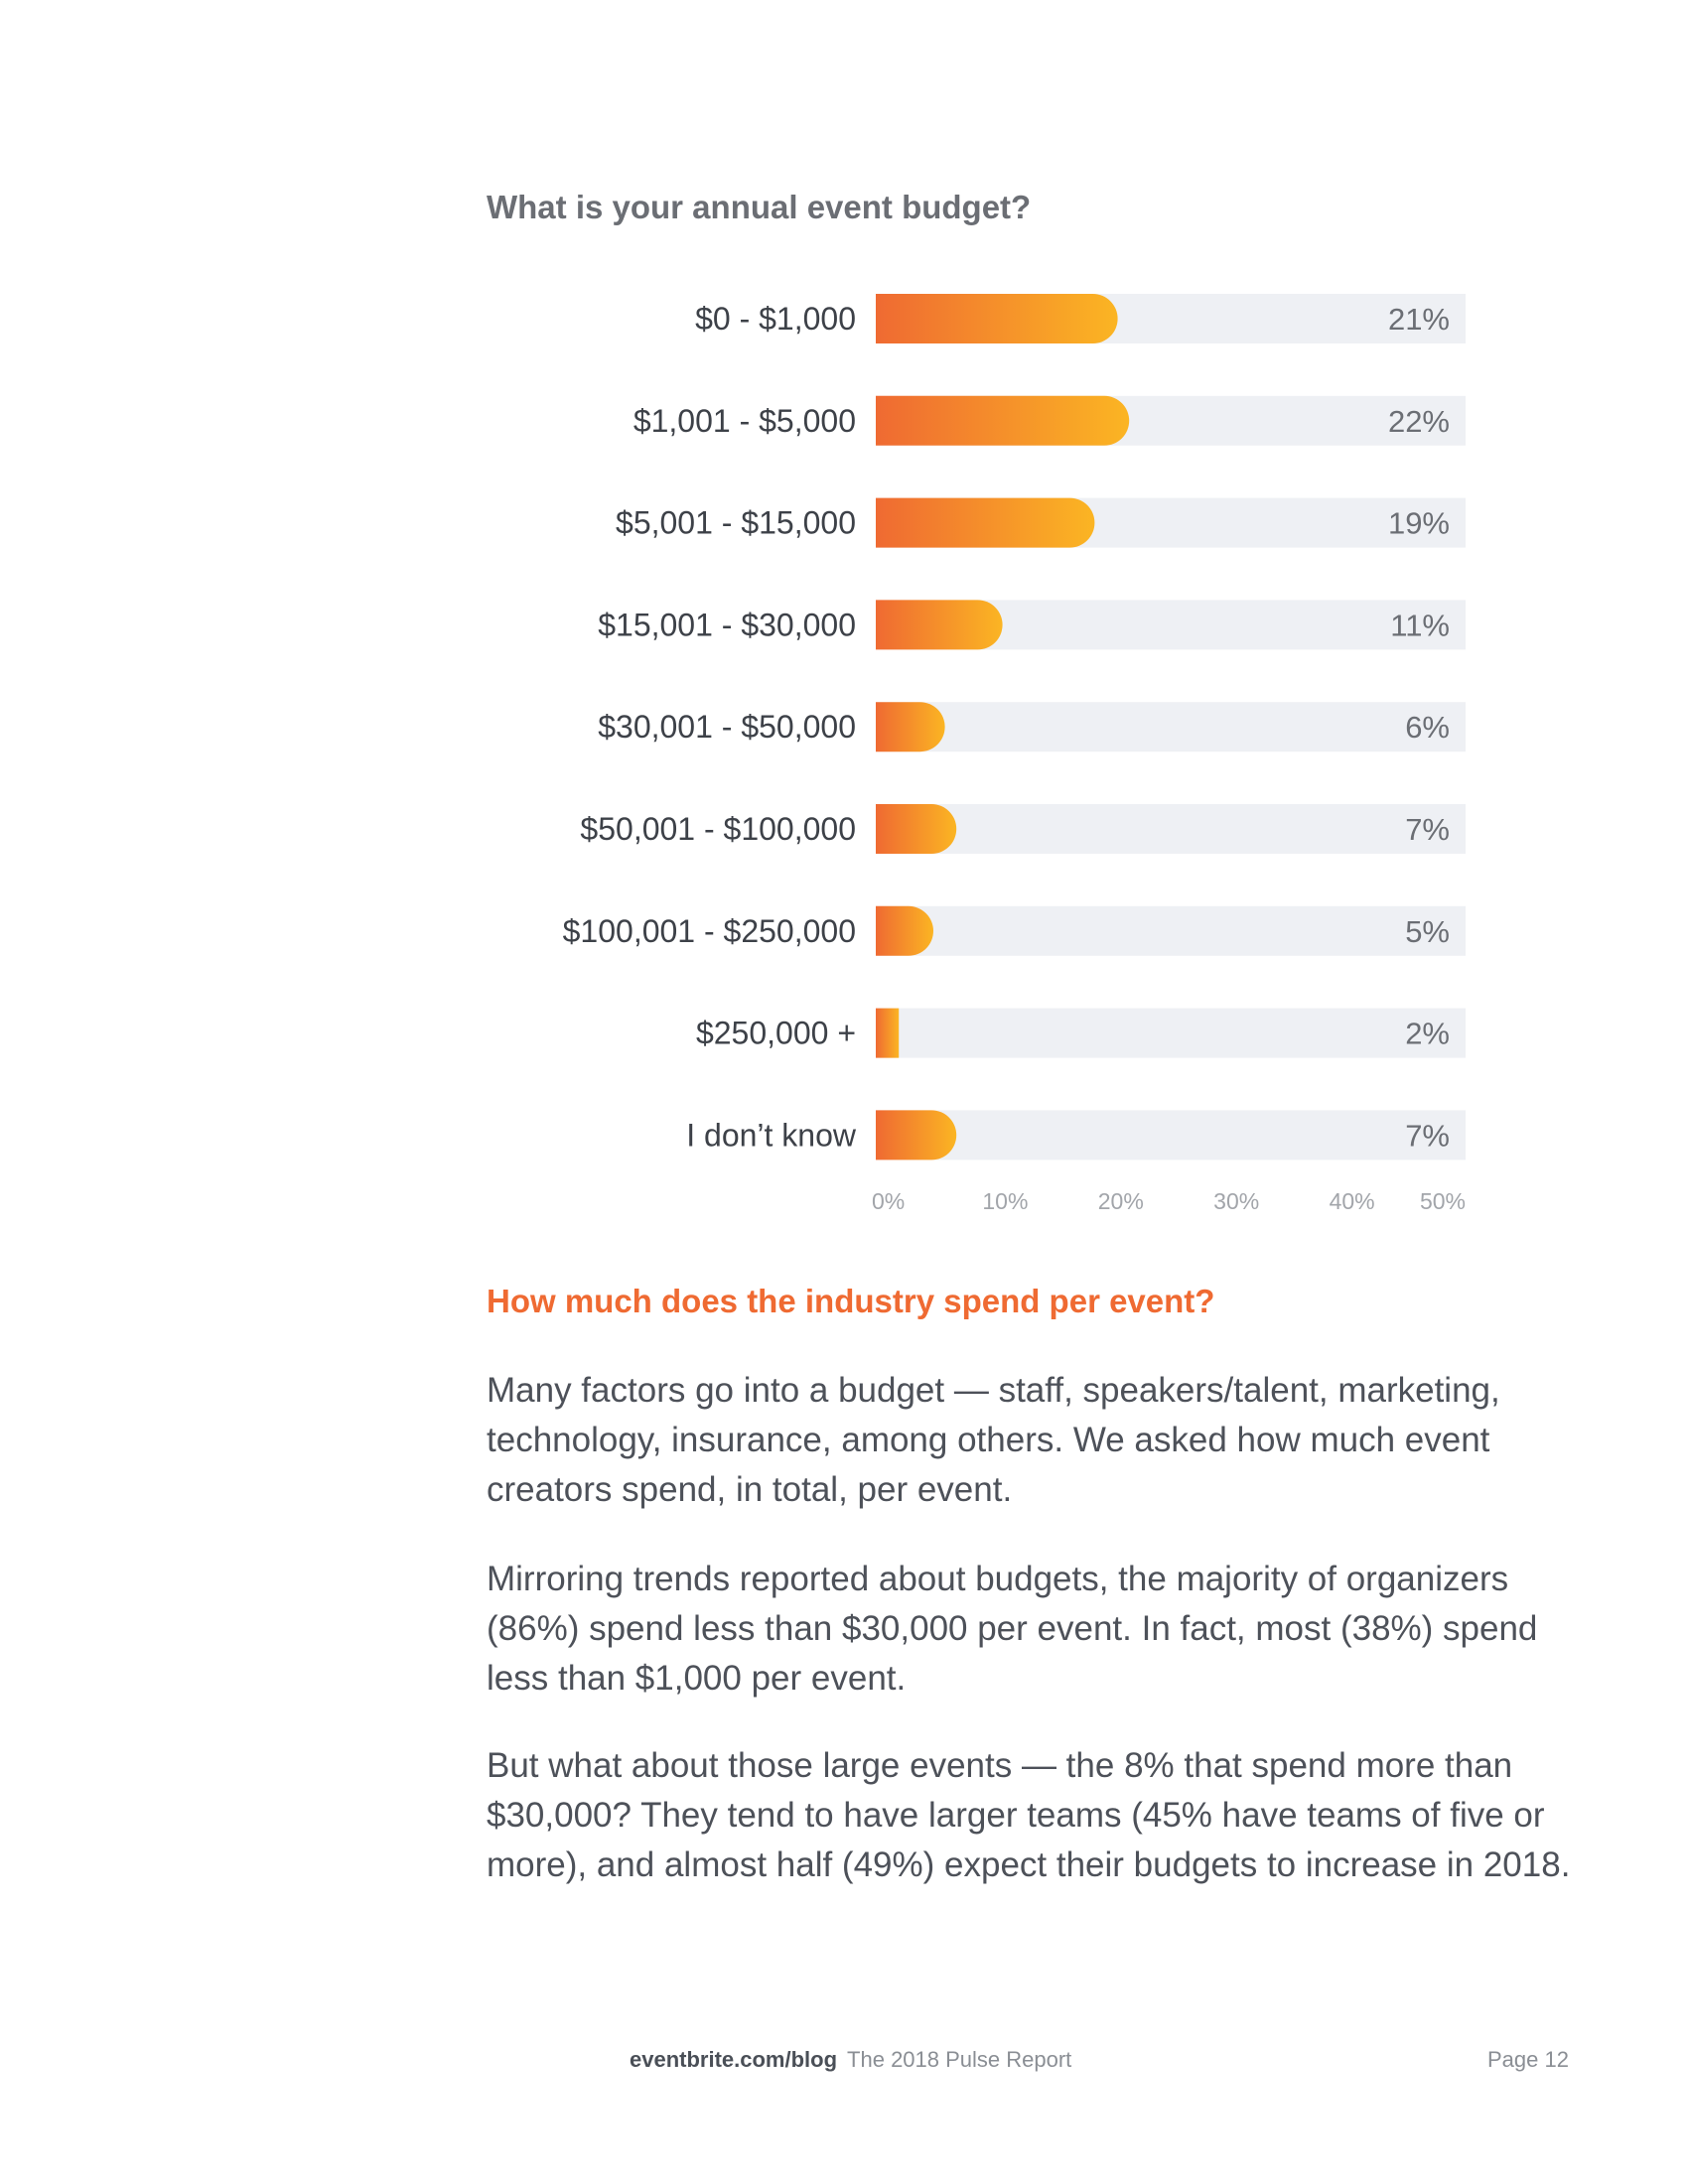 The height and width of the screenshot is (2184, 1688). Describe the element at coordinates (1121, 1201) in the screenshot. I see `x-tick-label: 20%` at that location.